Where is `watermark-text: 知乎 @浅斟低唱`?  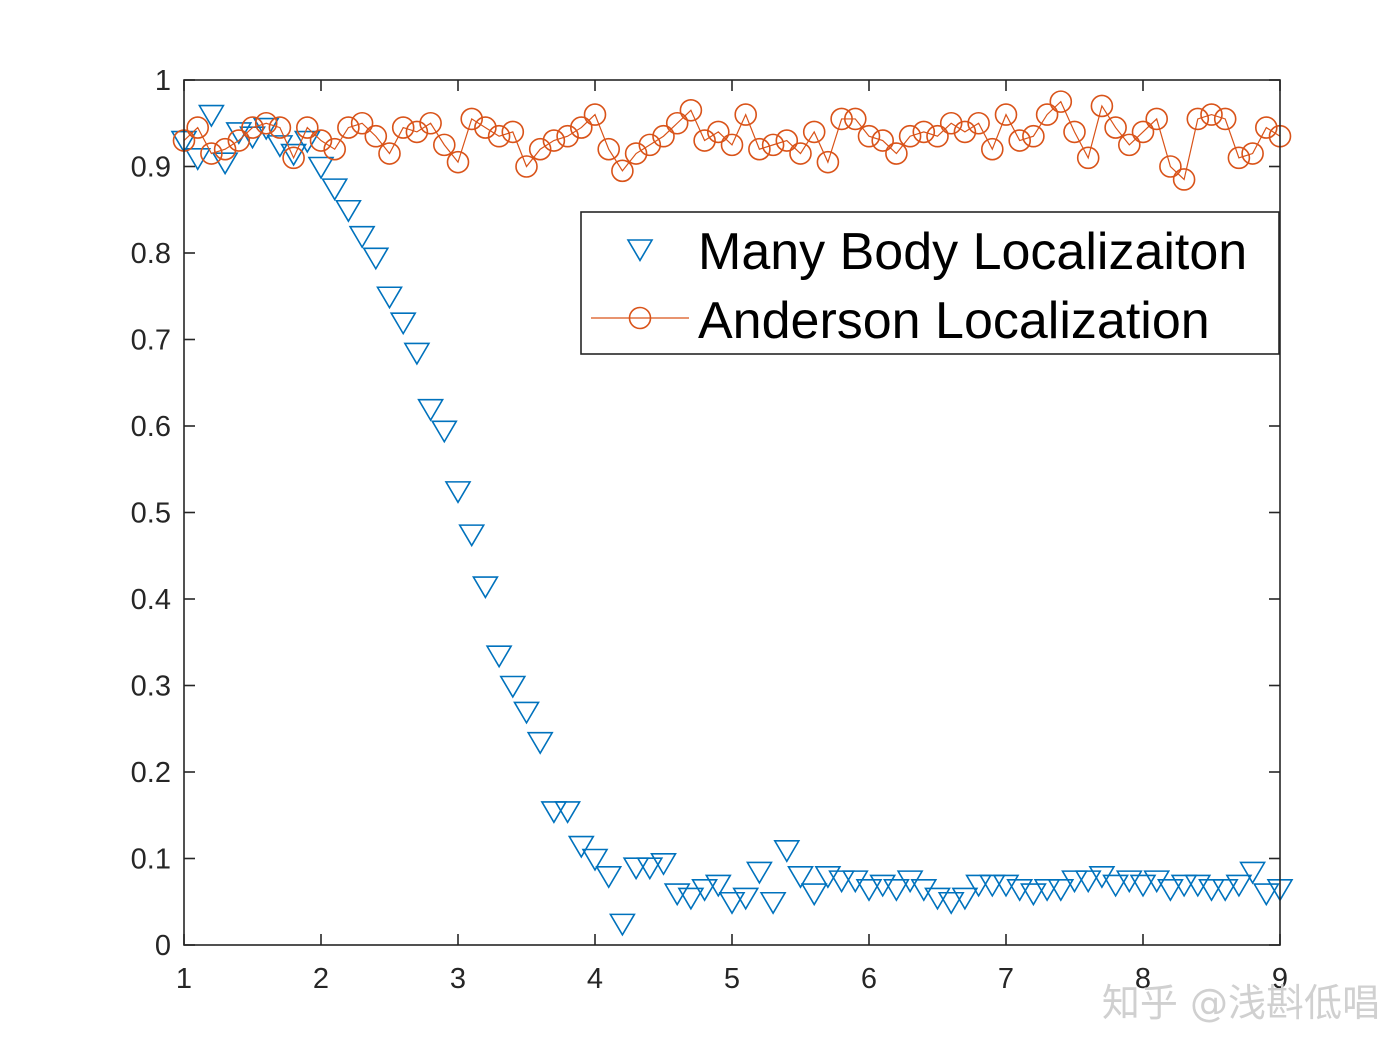 watermark-text: 知乎 @浅斟低唱 is located at coordinates (1241, 1003).